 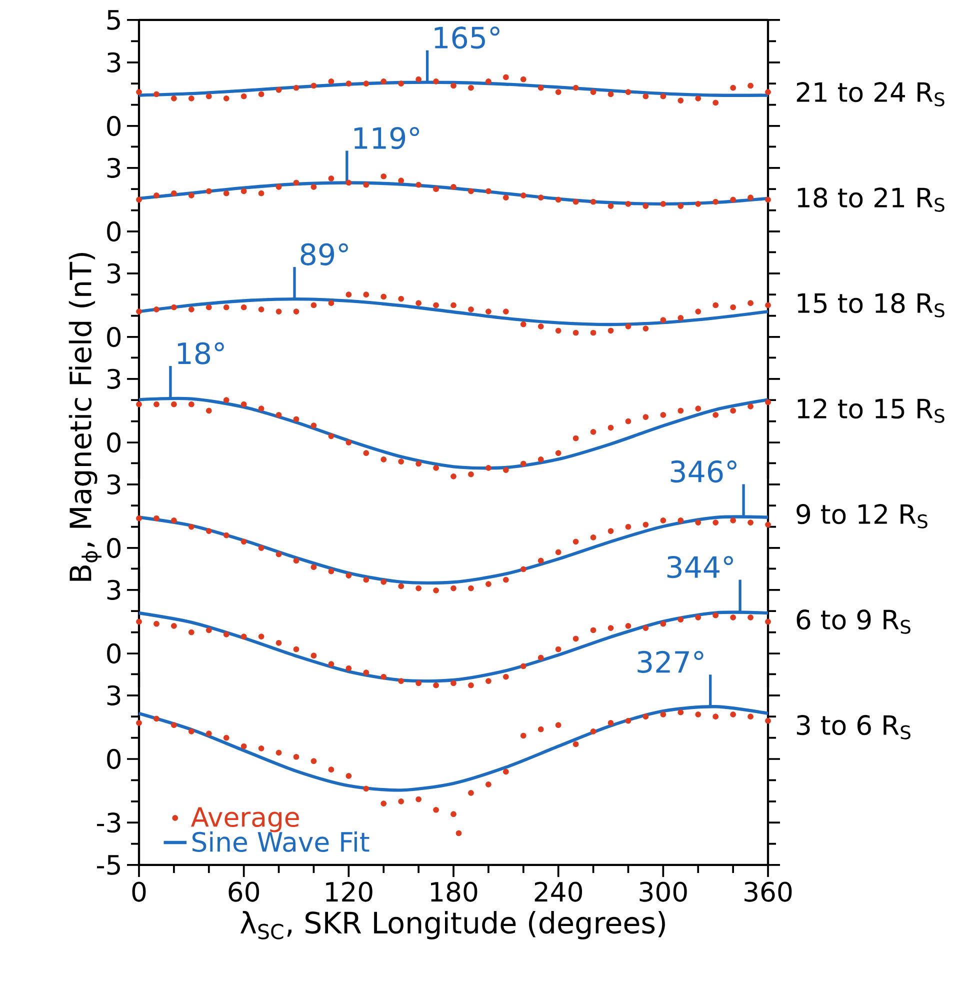 What do you see at coordinates (862, 516) in the screenshot?
I see `text: 9 to 12 R$_{S}$` at bounding box center [862, 516].